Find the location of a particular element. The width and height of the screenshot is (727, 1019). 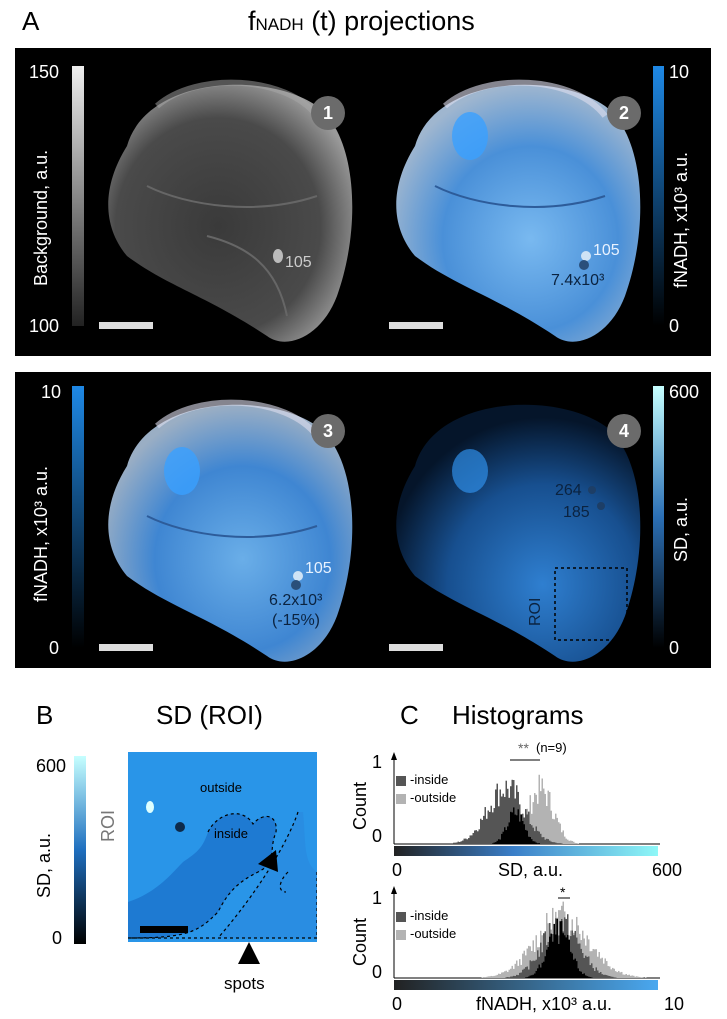

background-colorbar-min: 100 is located at coordinates (44, 326).